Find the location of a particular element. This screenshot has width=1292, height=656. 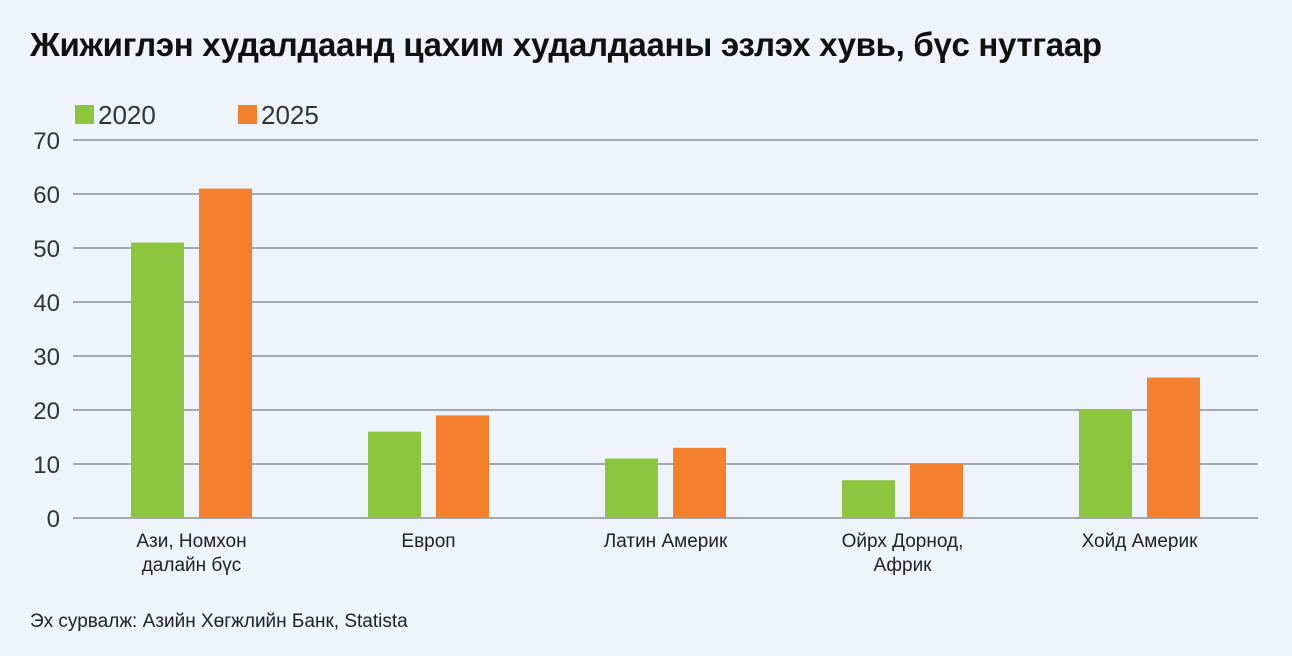

y-tick-label: 10 is located at coordinates (46, 465).